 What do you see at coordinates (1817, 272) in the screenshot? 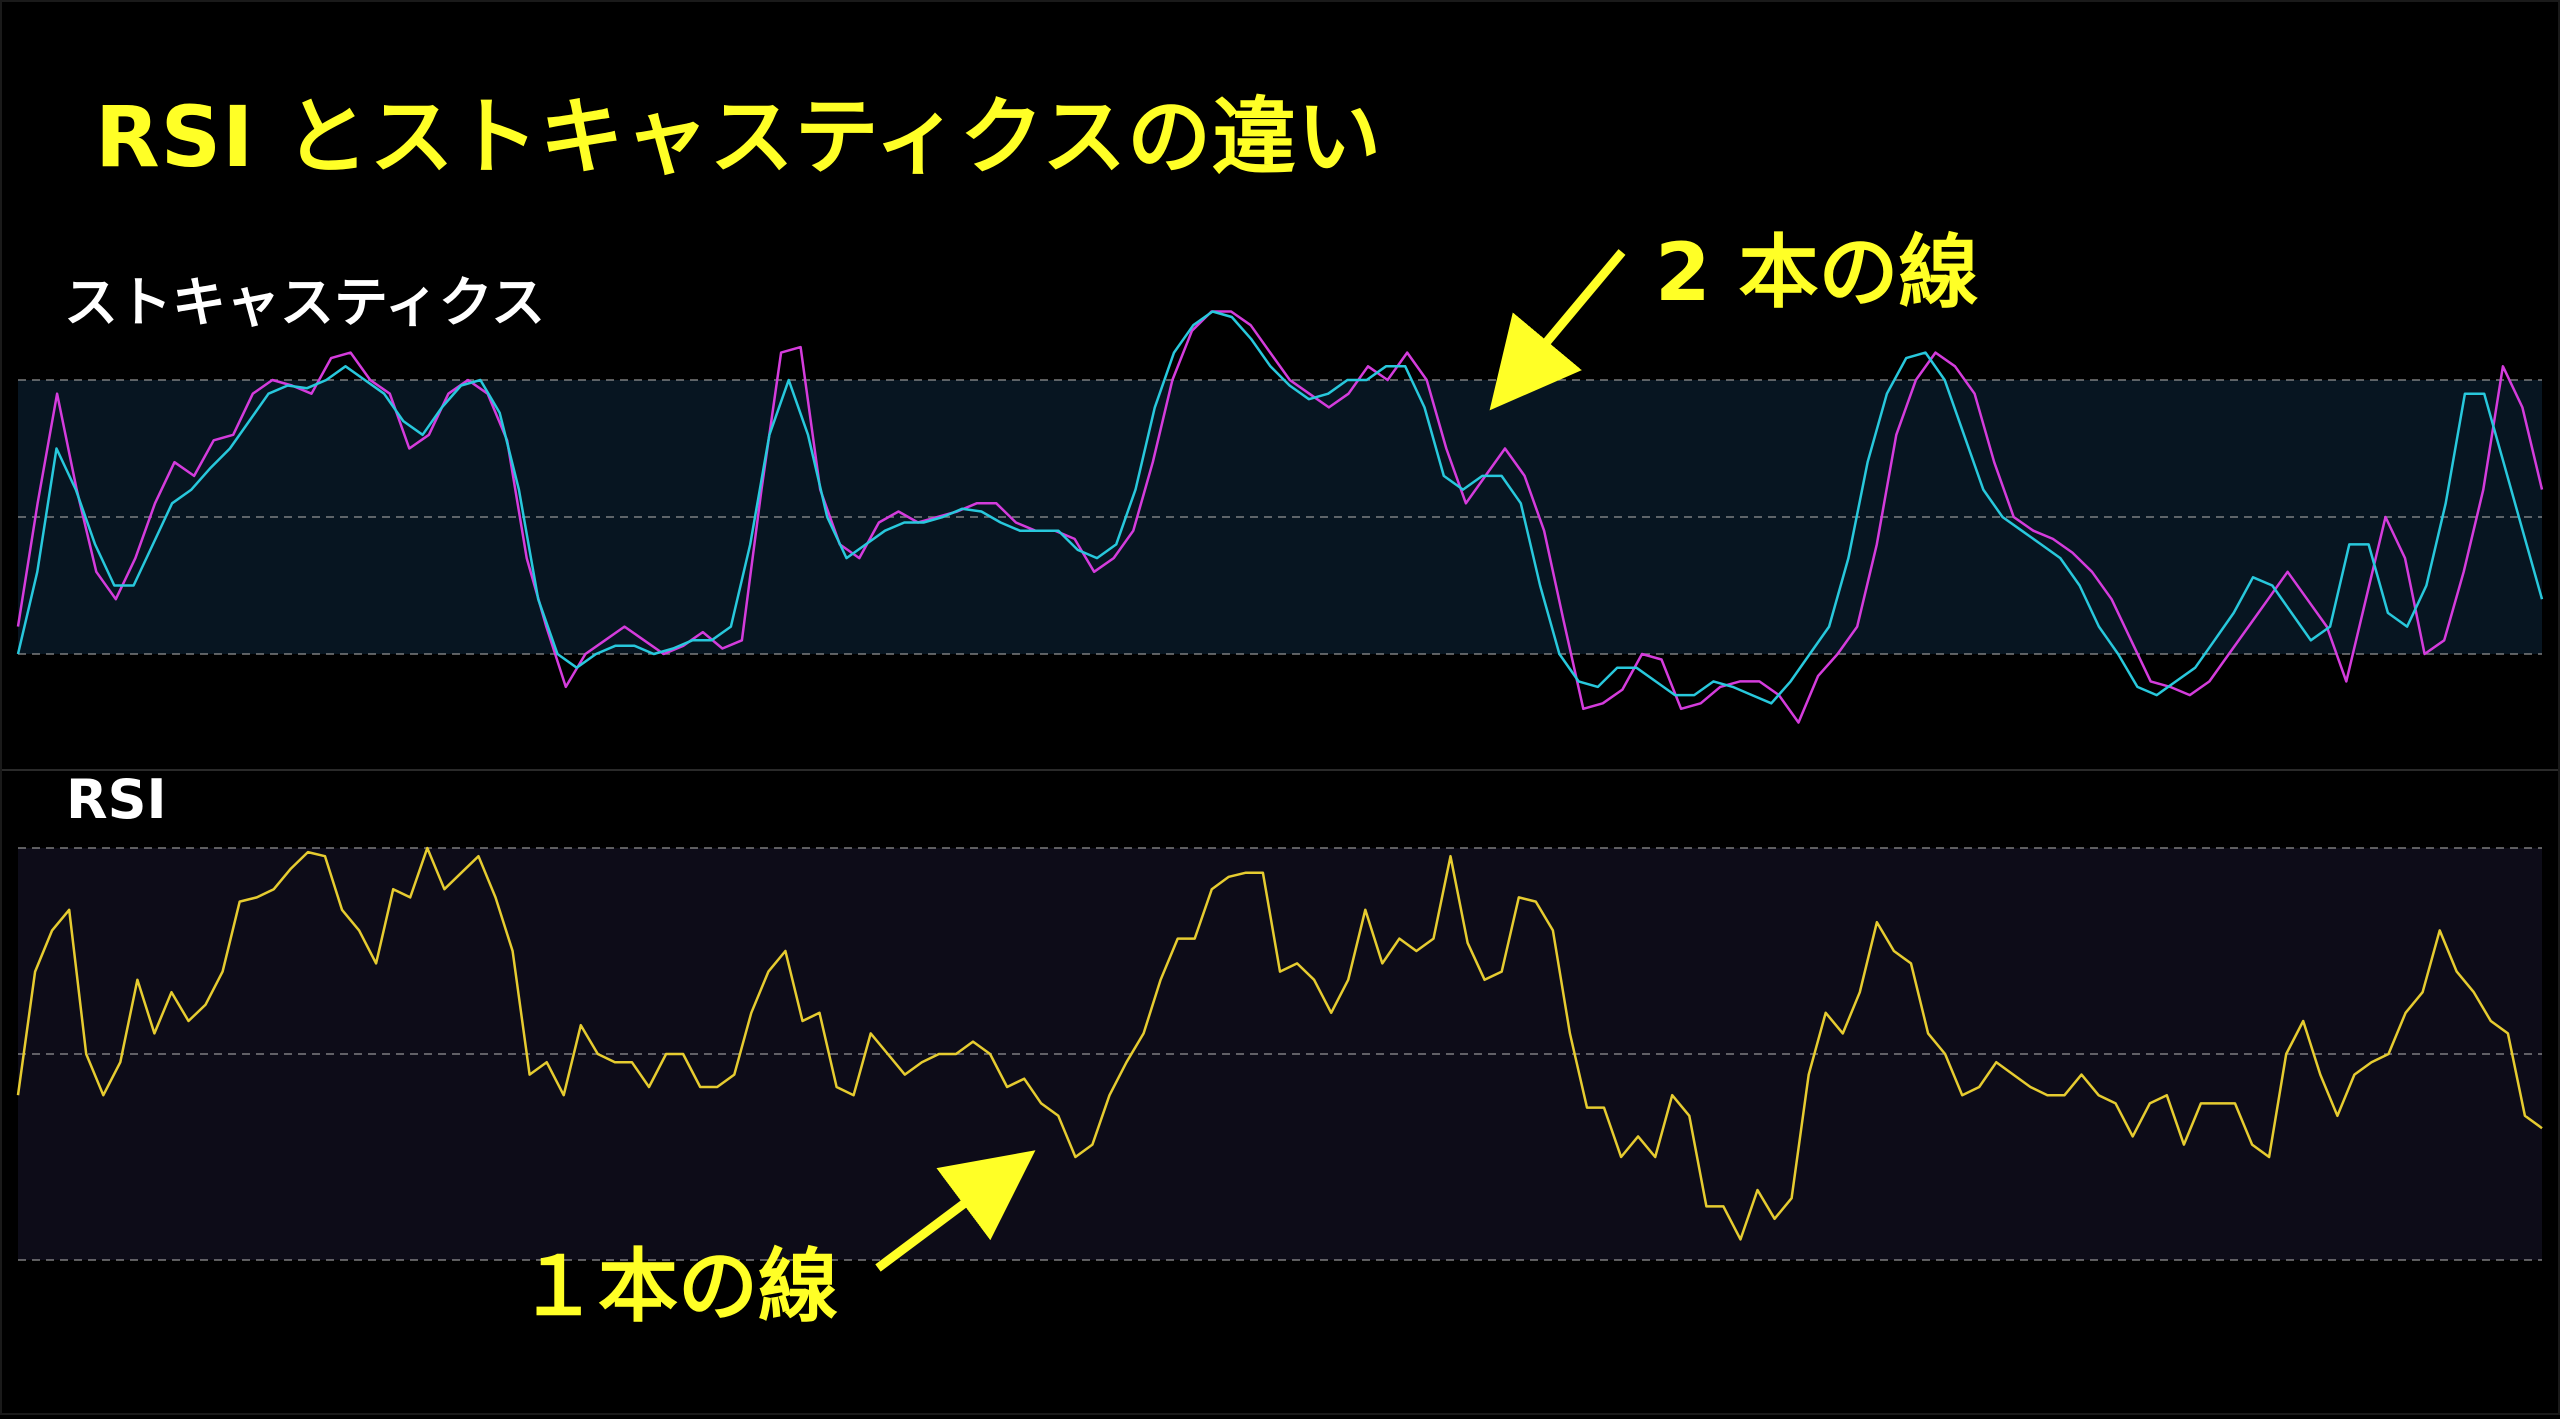
I see `two-lines-annotation: 2 本の線` at bounding box center [1817, 272].